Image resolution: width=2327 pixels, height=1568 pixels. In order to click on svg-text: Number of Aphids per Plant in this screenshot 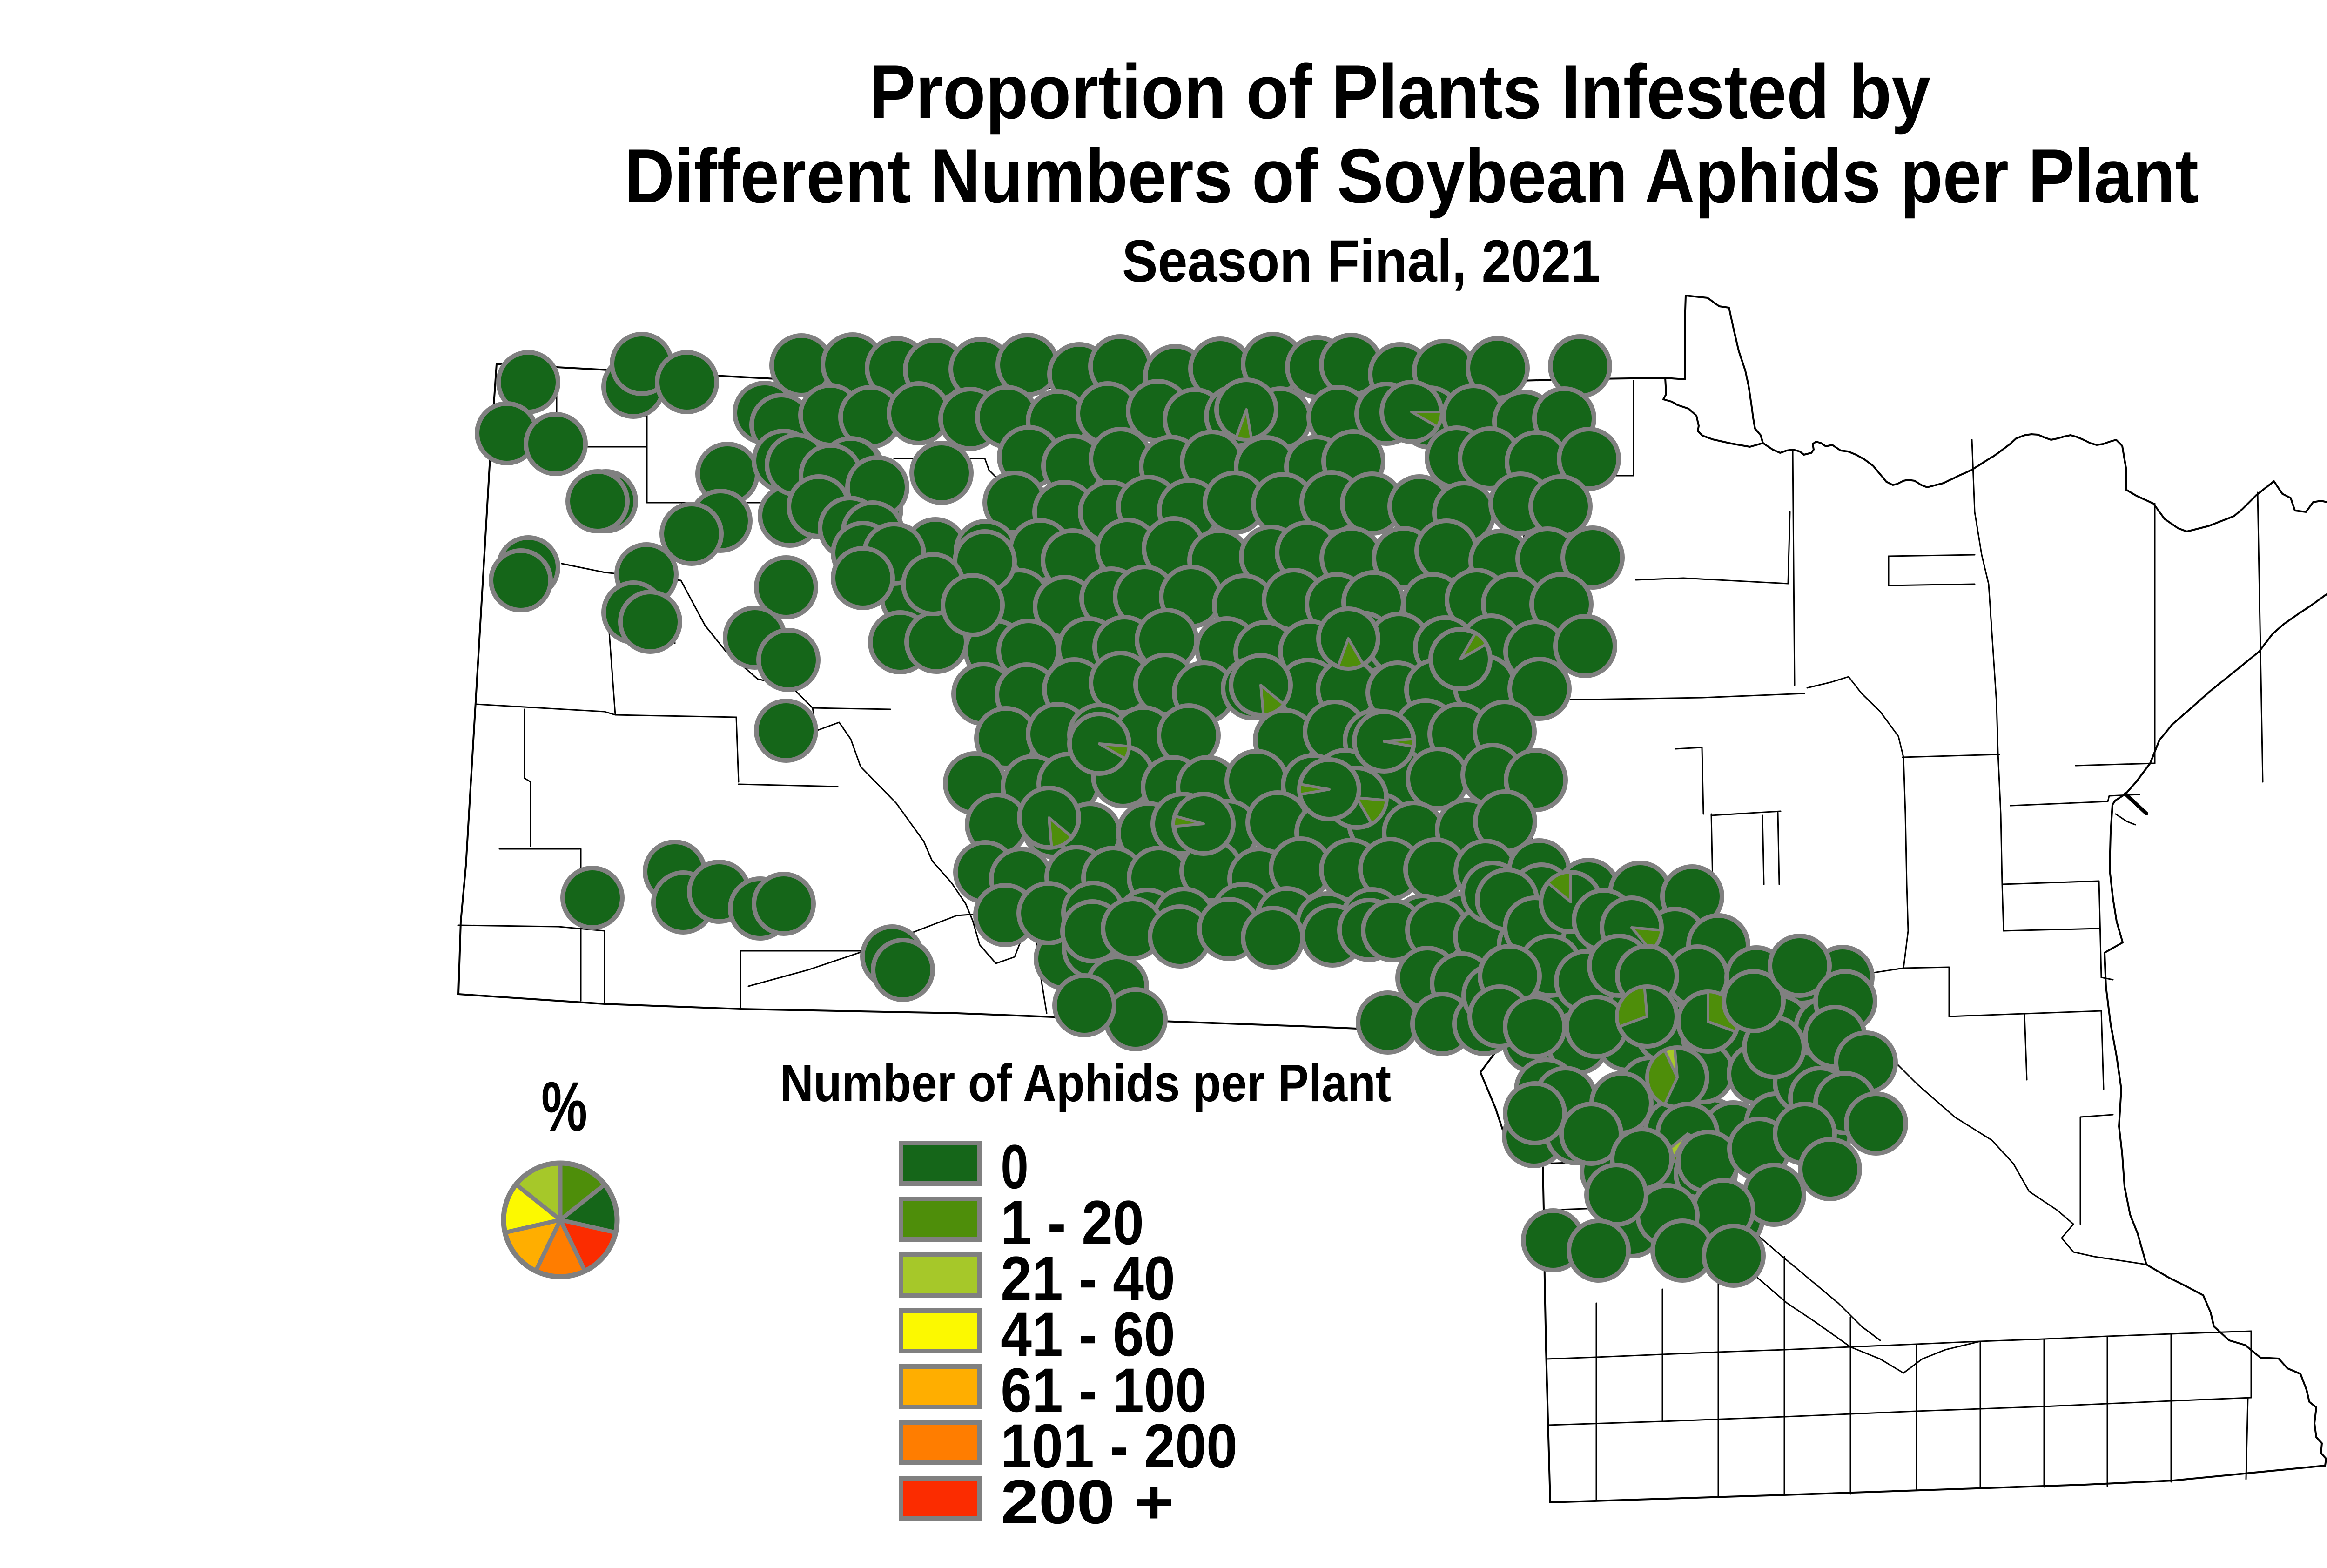, I will do `click(1085, 1083)`.